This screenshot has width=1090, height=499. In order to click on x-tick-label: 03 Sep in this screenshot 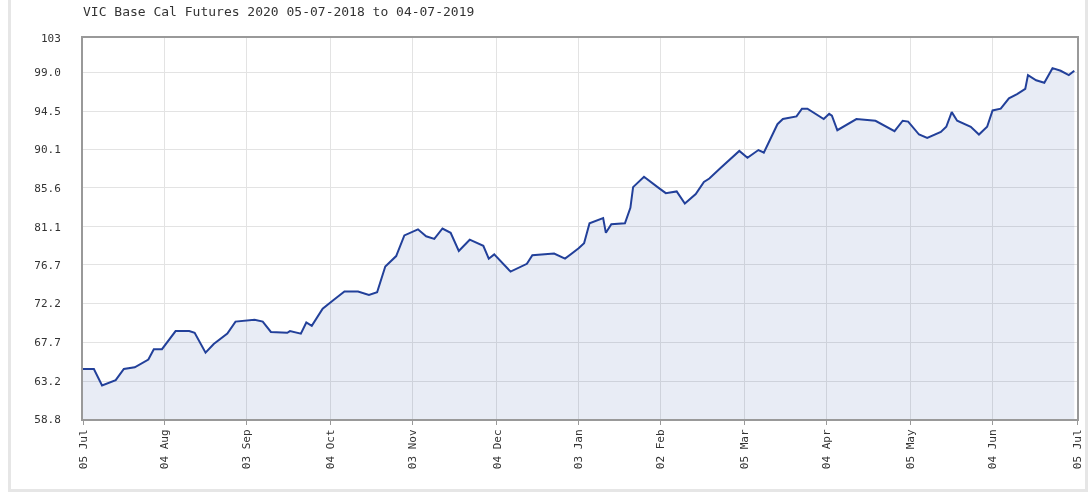, I will do `click(246, 449)`.